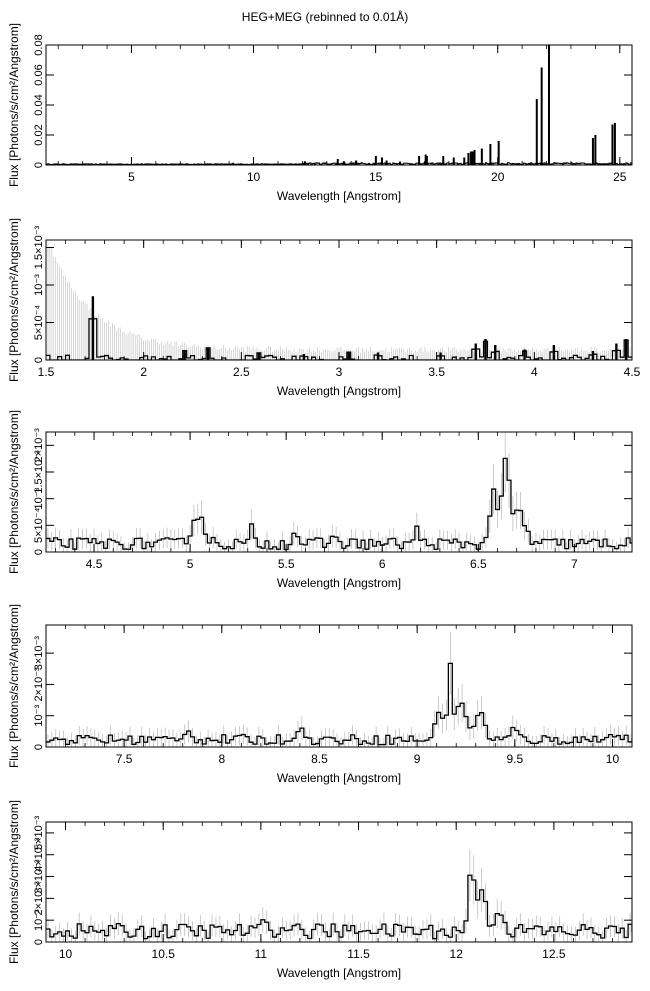  What do you see at coordinates (574, 564) in the screenshot?
I see `x-tick-label: 7` at bounding box center [574, 564].